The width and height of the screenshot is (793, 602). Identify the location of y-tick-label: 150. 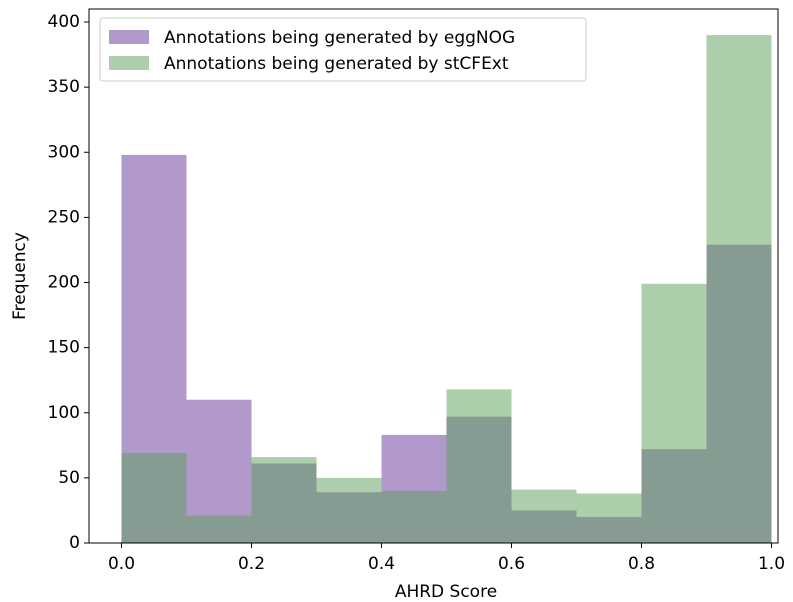
(64, 348).